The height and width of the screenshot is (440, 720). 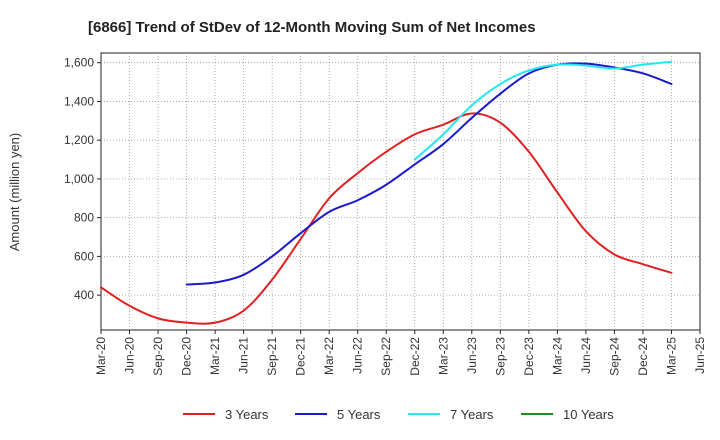 I want to click on y-tick-label: 1,400, so click(x=79, y=101).